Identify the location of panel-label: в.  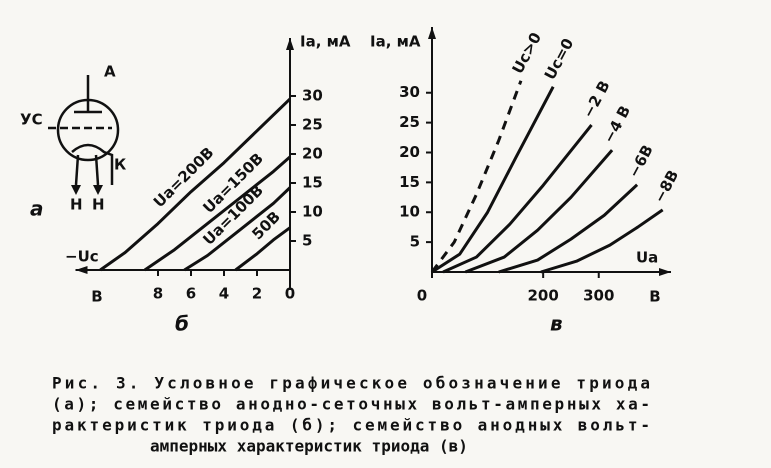
(556, 324).